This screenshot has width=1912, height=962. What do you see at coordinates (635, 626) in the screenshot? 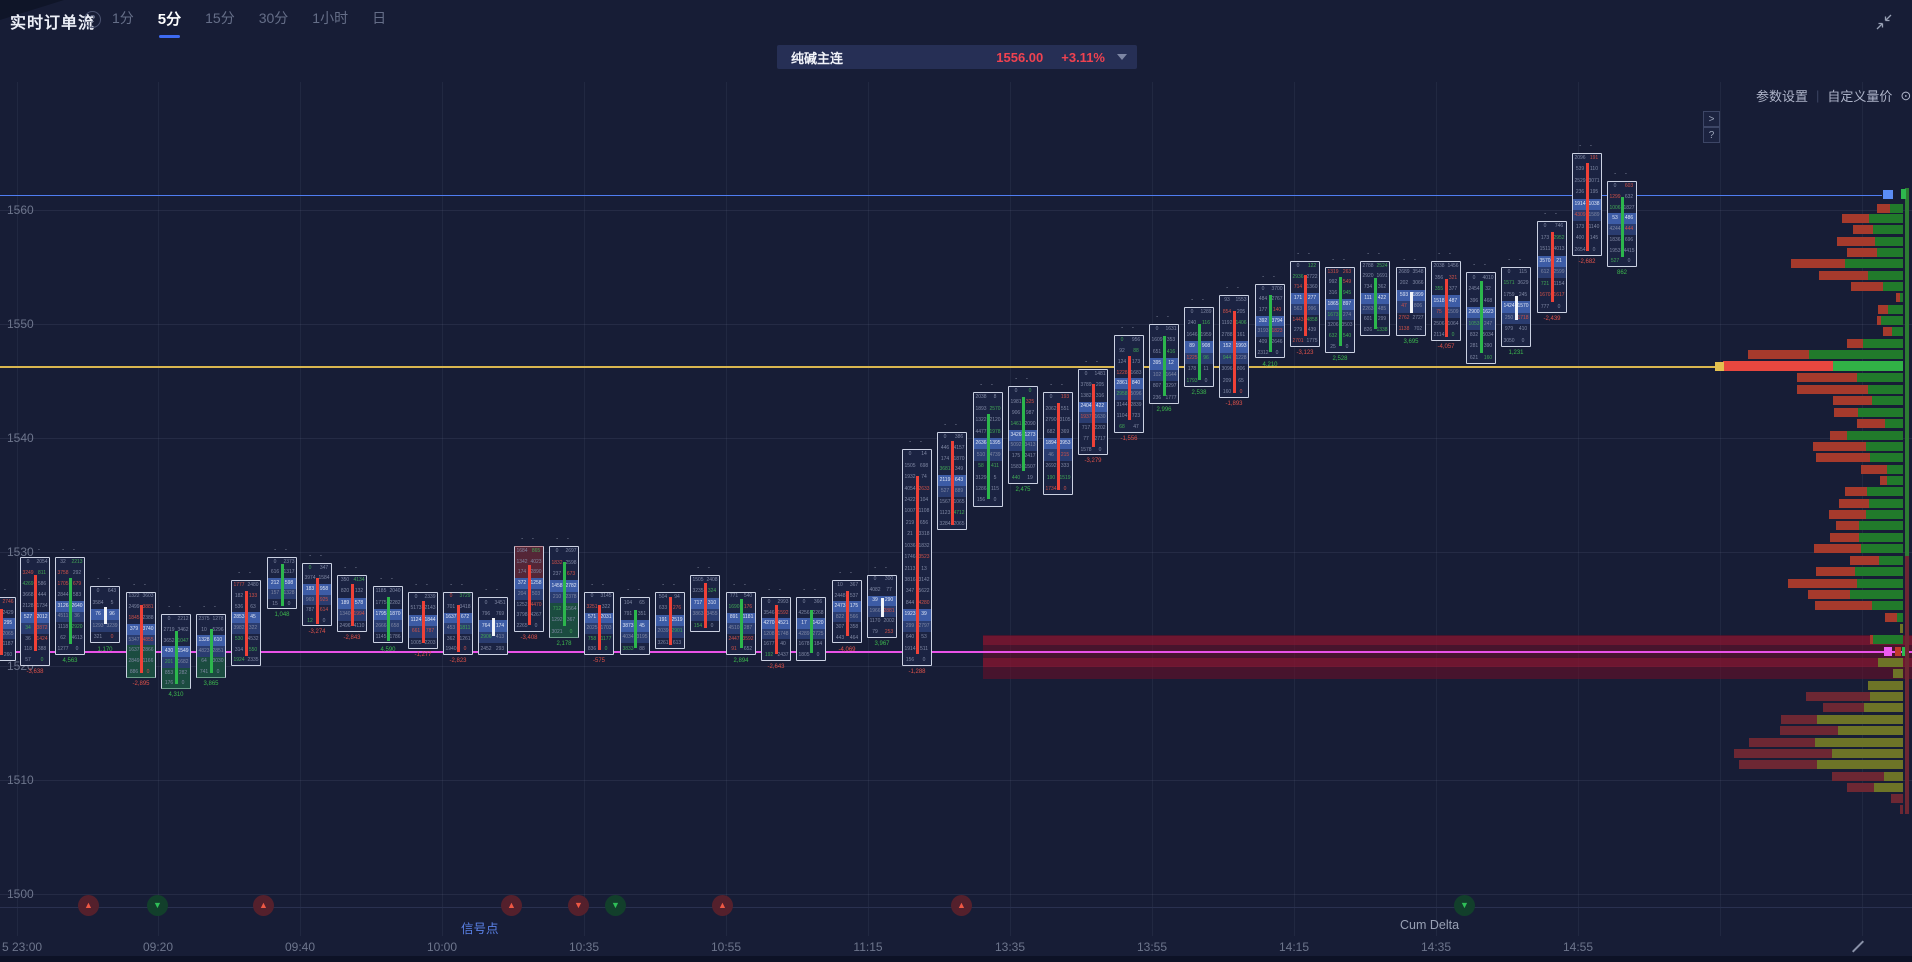
I see `footprint-candle: 104 65 791 351 3873 45 4034 3195 3833 88` at bounding box center [635, 626].